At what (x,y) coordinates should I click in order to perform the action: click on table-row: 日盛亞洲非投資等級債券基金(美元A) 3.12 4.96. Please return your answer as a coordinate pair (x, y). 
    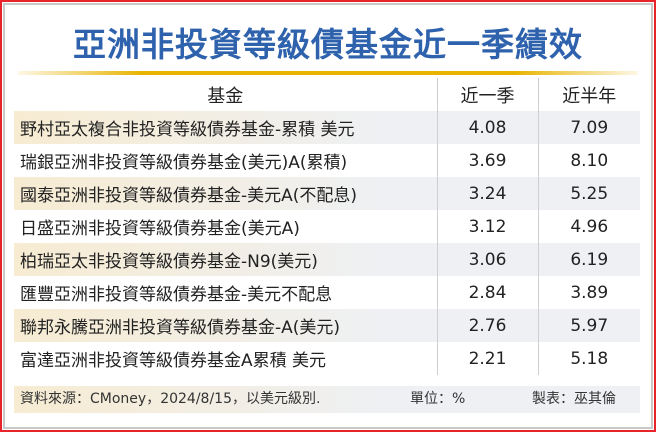
    Looking at the image, I should click on (327, 226).